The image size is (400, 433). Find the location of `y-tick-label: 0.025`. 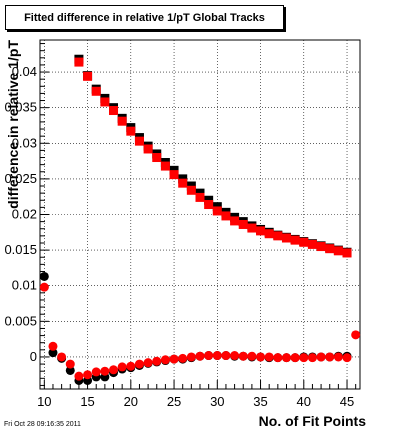

y-tick-label: 0.025 is located at coordinates (20, 178).